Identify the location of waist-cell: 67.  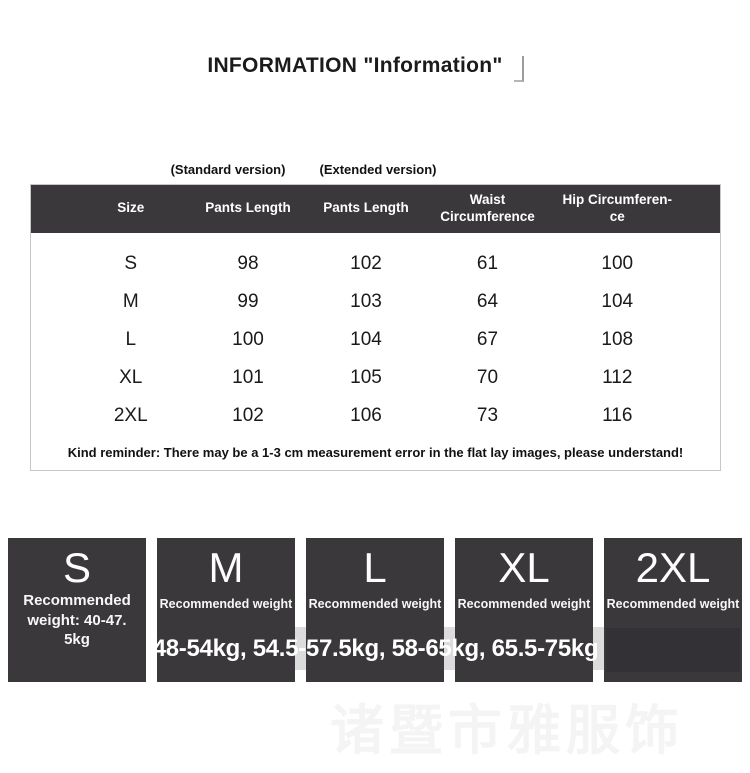
(487, 339).